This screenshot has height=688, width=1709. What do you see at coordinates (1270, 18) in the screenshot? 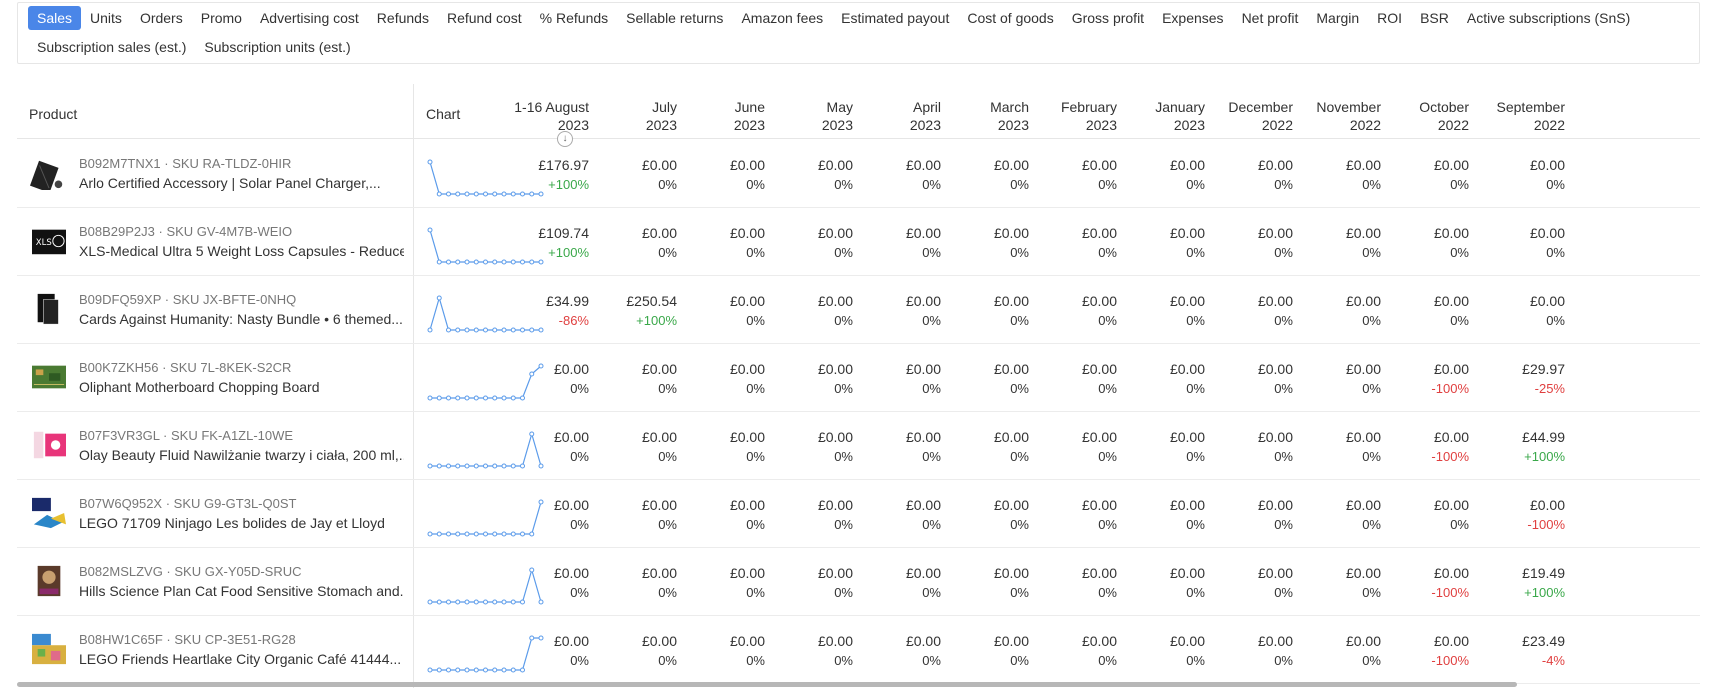
I see `metric-net-profit-button: Net profit` at bounding box center [1270, 18].